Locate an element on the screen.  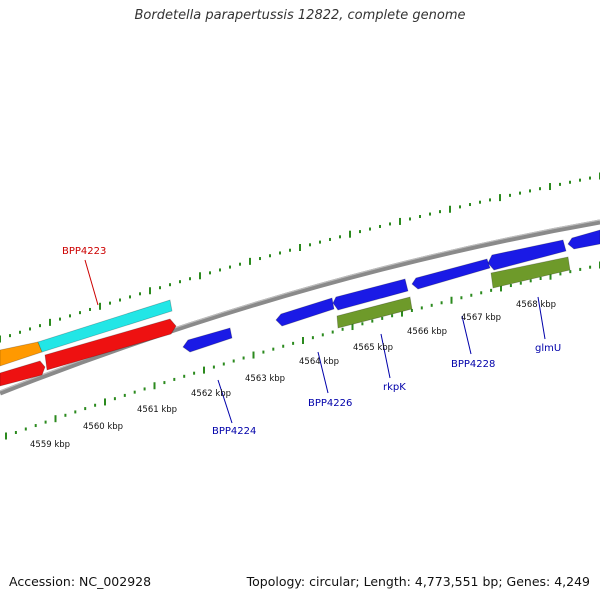
kbp-label: 4559 kbp is located at coordinates (50, 445).